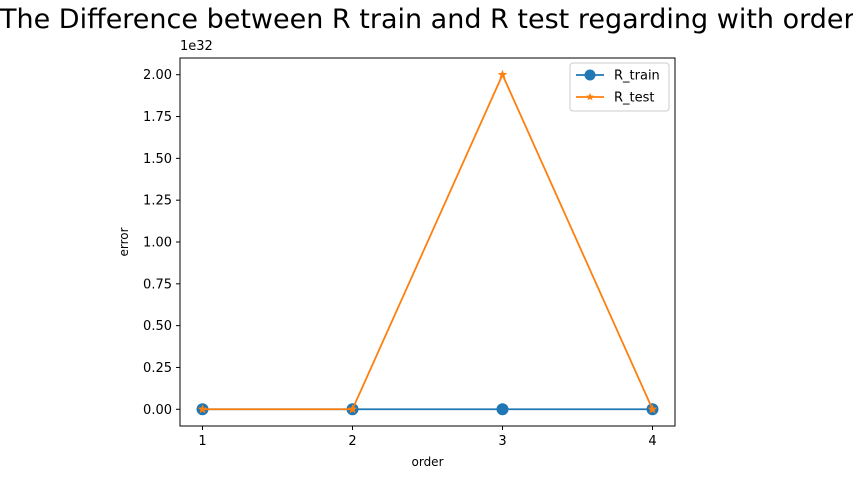 The height and width of the screenshot is (480, 853). Describe the element at coordinates (157, 75) in the screenshot. I see `y-tick-label: 2.00` at that location.